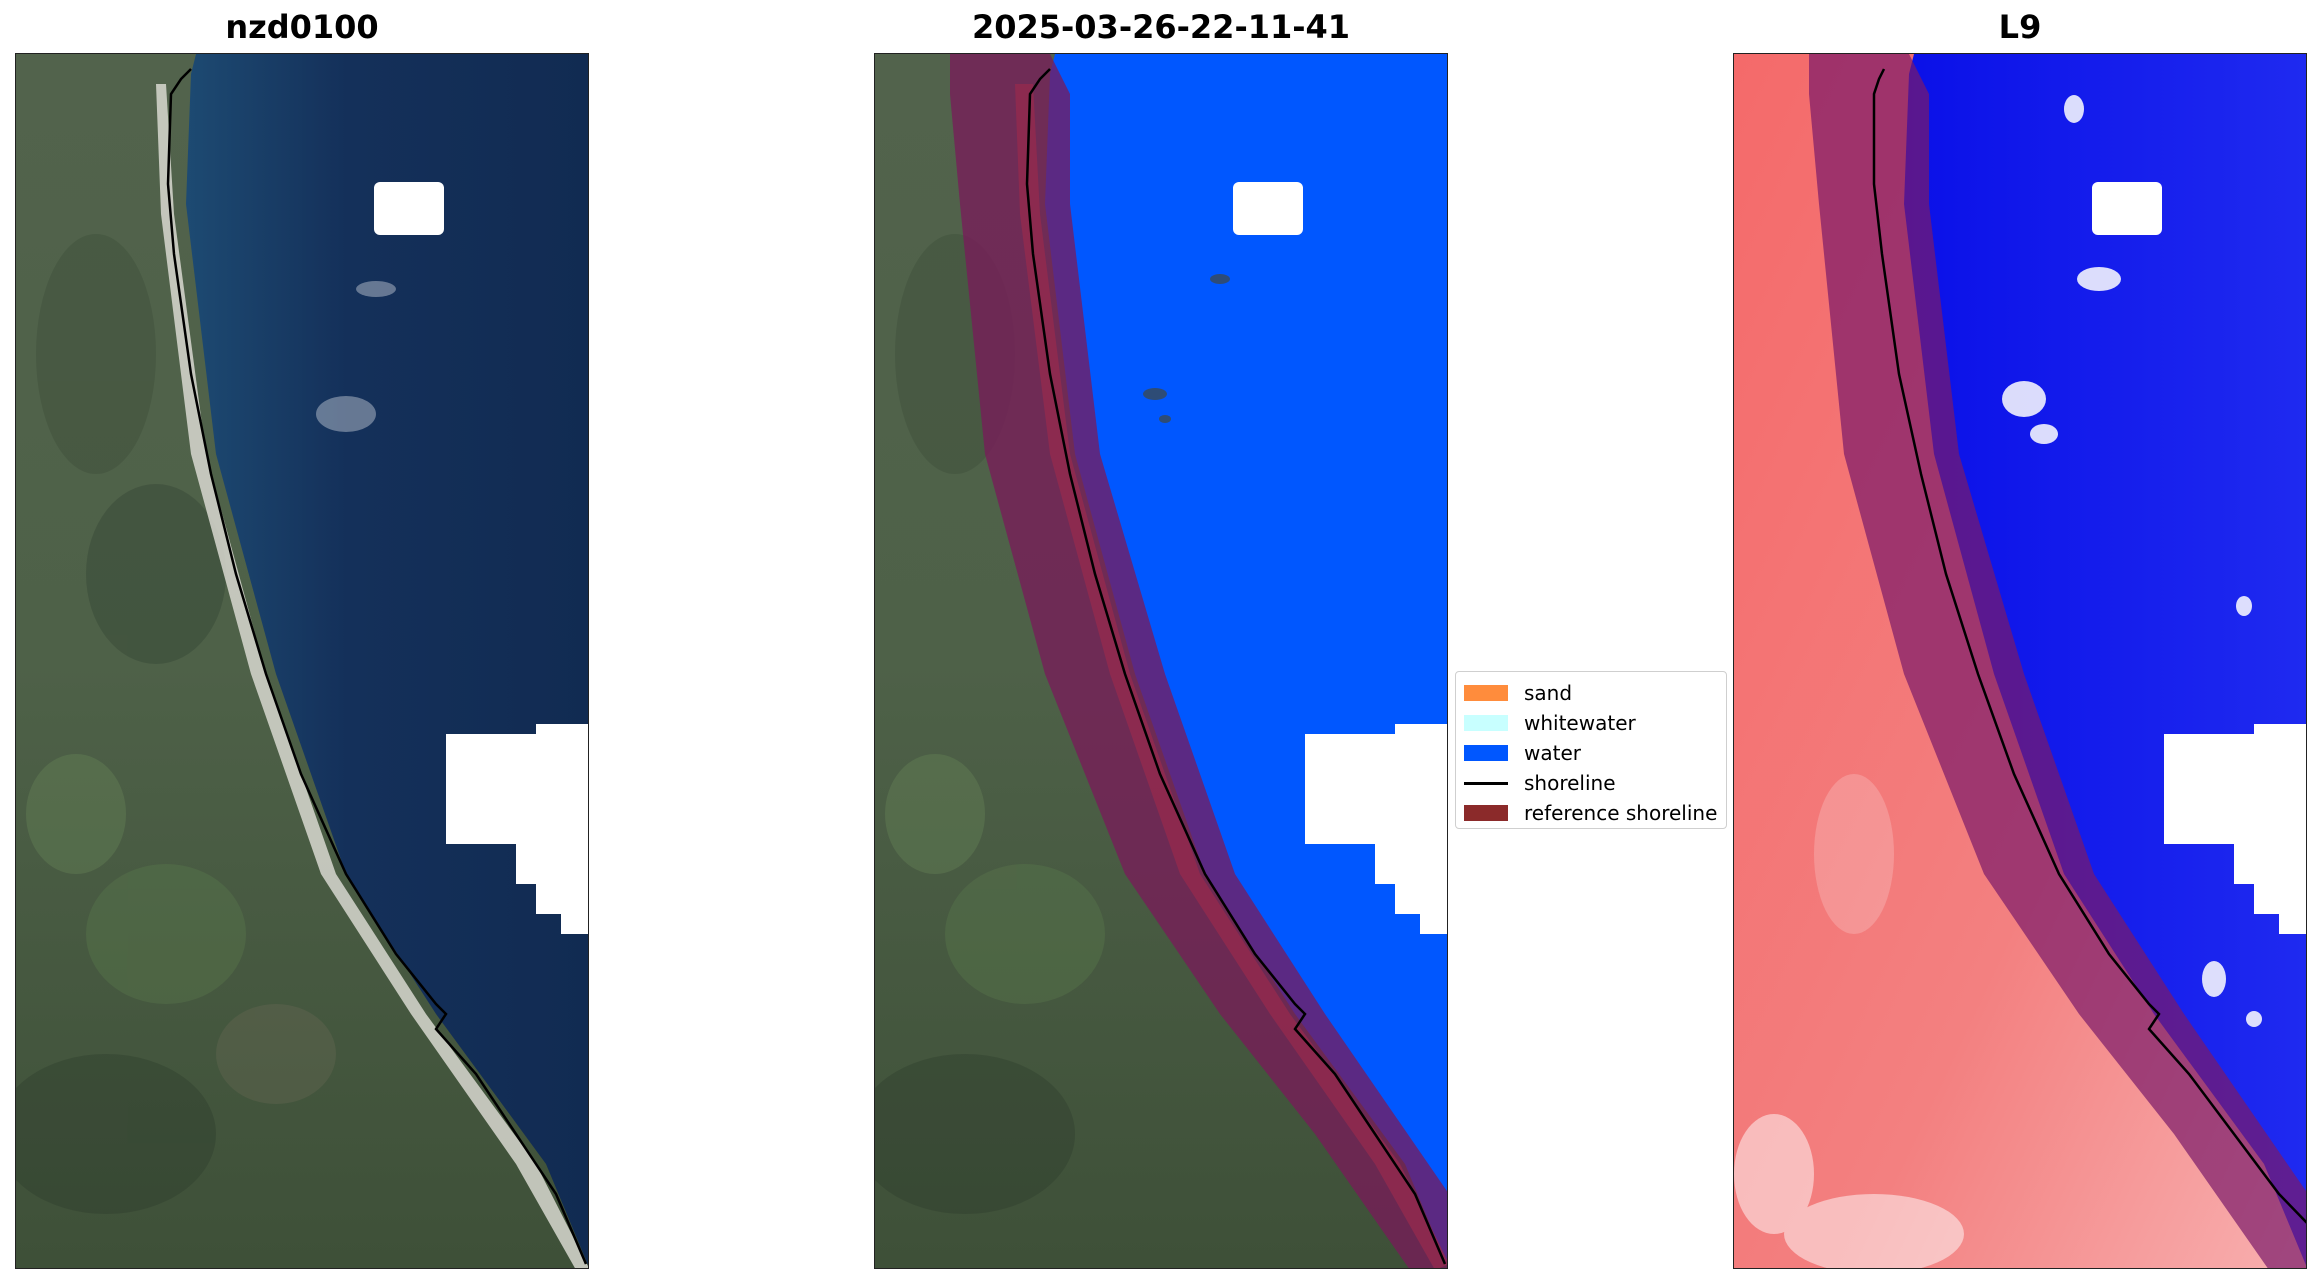 The image size is (2317, 1283). What do you see at coordinates (176, 724) in the screenshot?
I see `land-texture` at bounding box center [176, 724].